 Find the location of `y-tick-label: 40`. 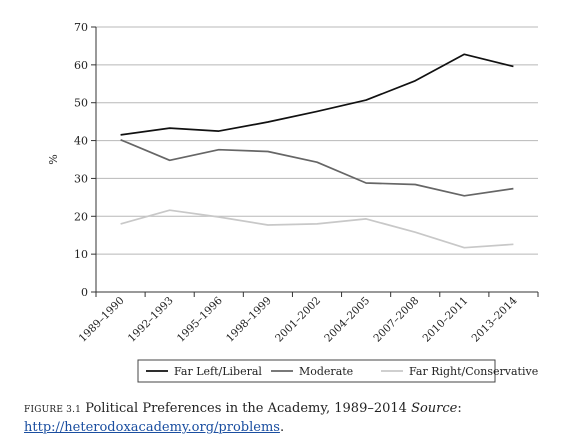

y-tick-label: 40 is located at coordinates (81, 141).